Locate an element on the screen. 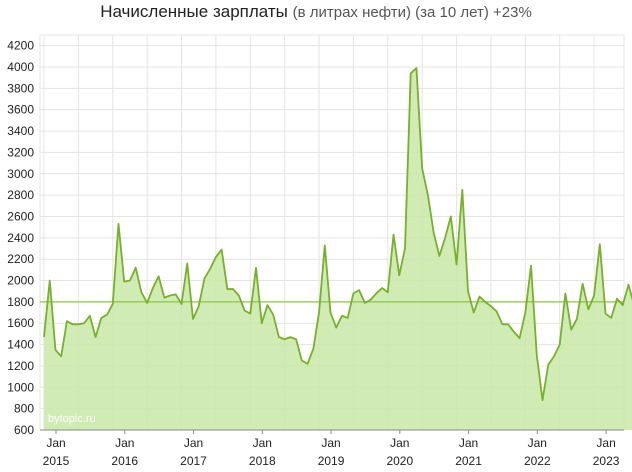 This screenshot has width=632, height=472. watermark-text: bytopic.ru is located at coordinates (72, 419).